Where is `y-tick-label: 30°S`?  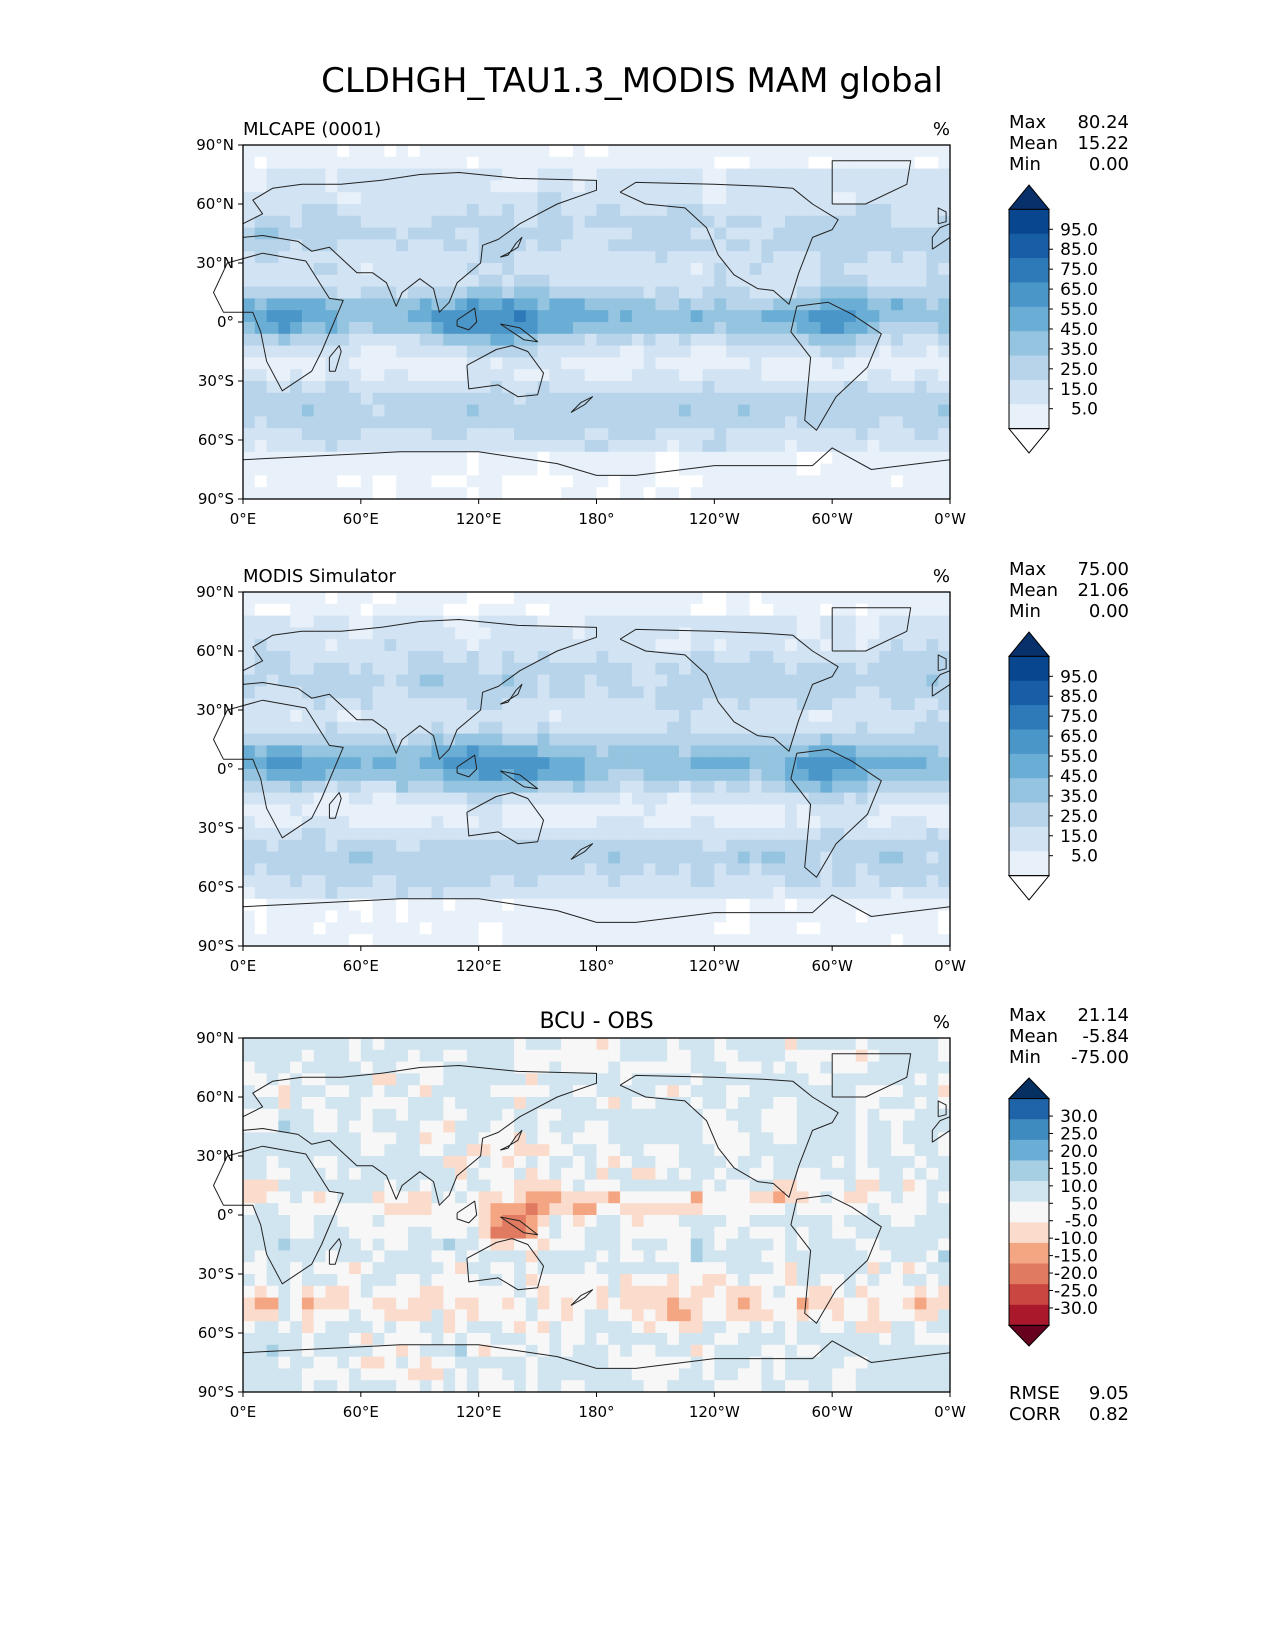 y-tick-label: 30°S is located at coordinates (216, 1274).